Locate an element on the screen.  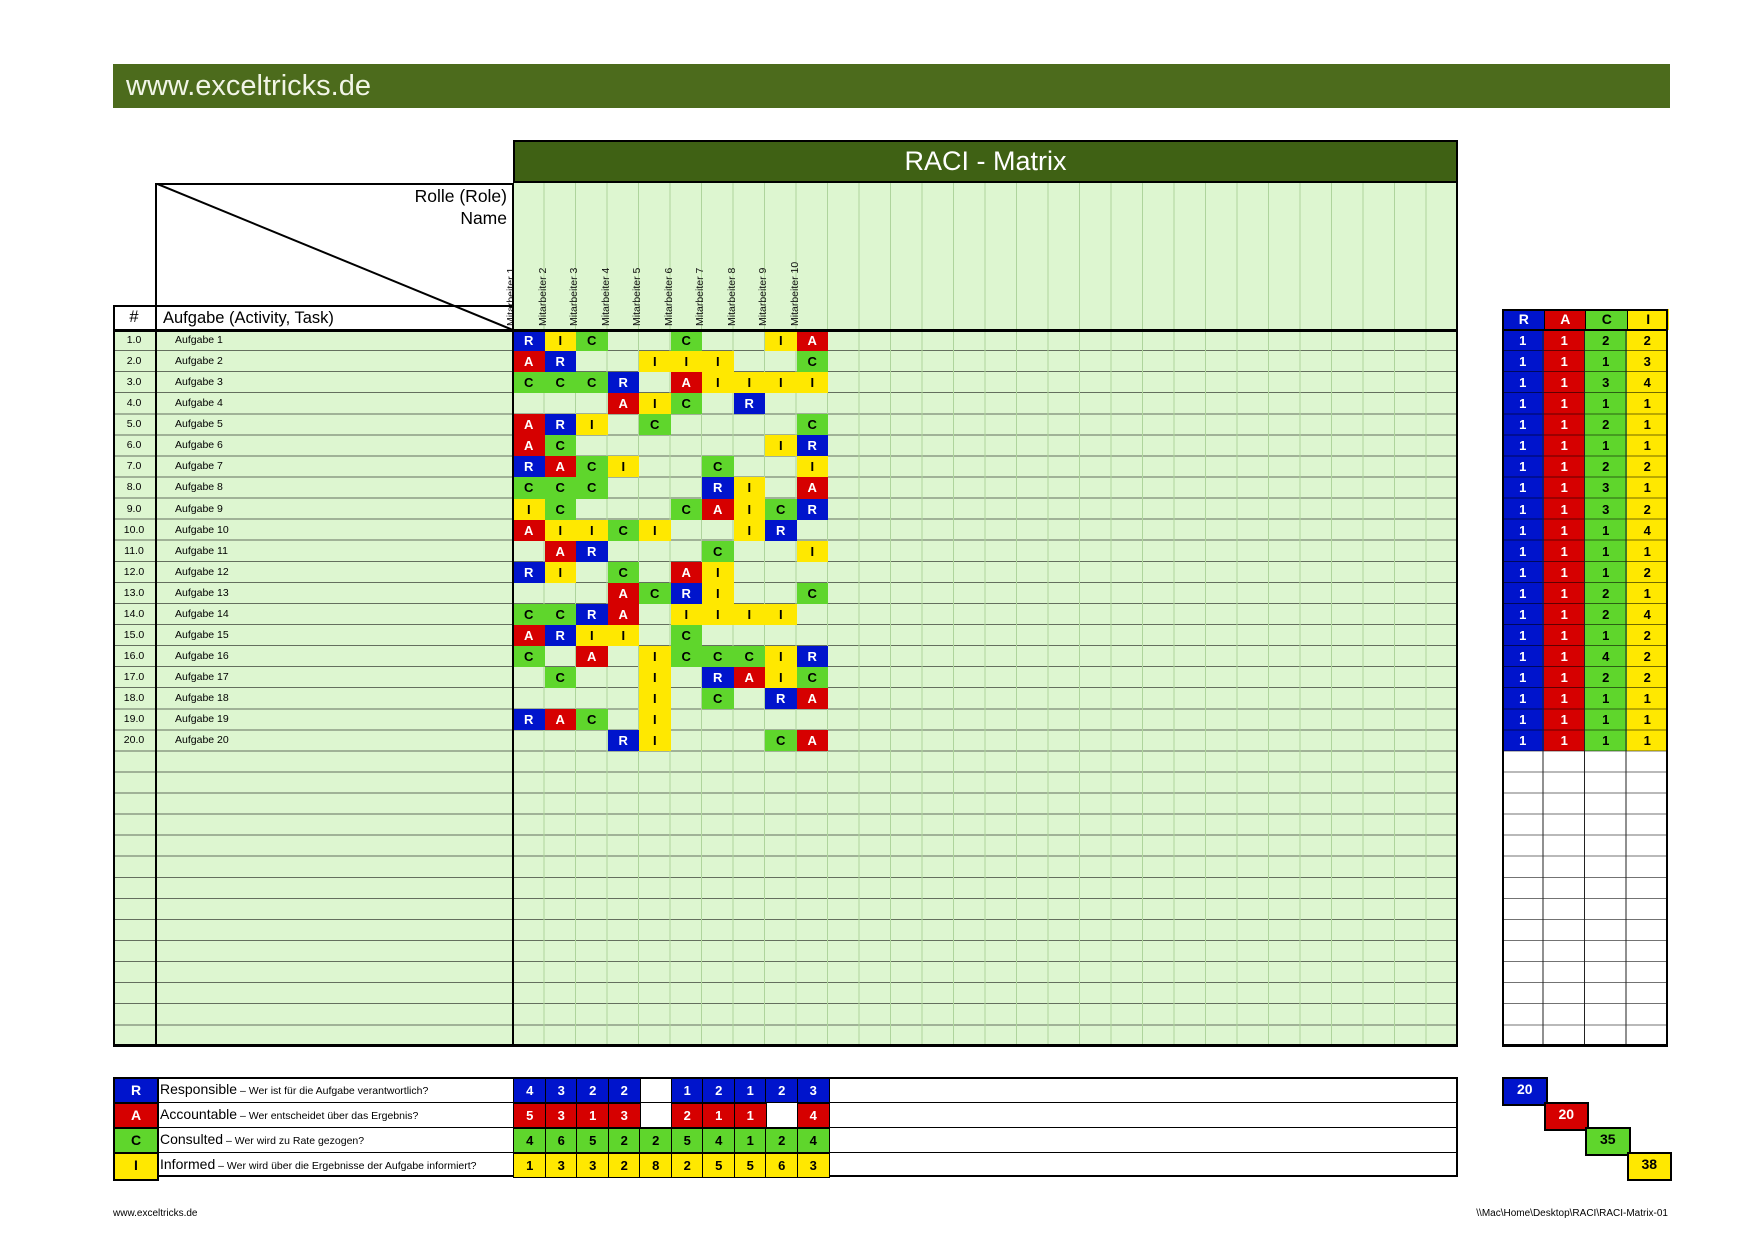
legend-title: Consulted is located at coordinates (192, 1139).